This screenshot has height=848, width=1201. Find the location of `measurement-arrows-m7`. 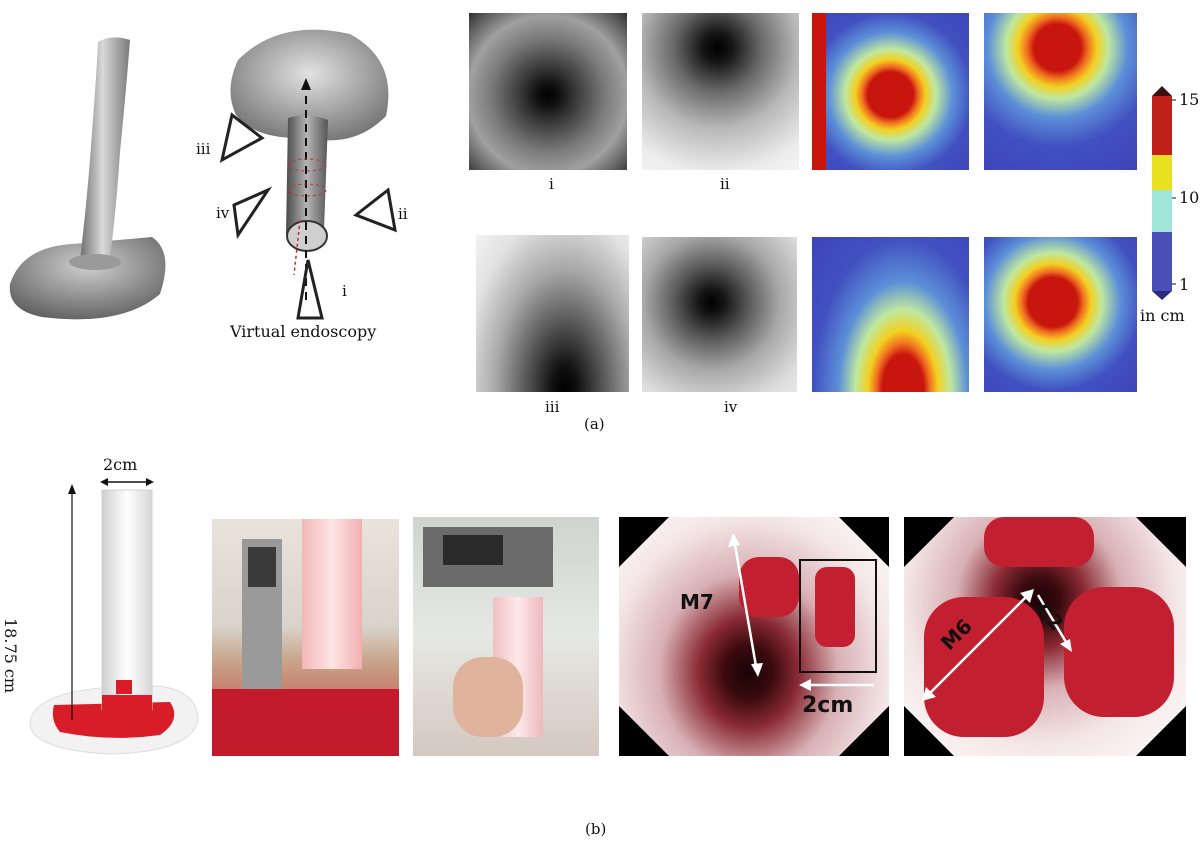

measurement-arrows-m7 is located at coordinates (801, 612).